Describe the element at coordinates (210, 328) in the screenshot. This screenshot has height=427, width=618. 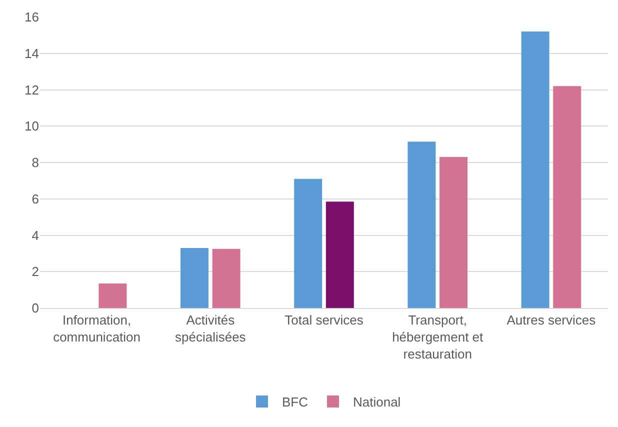
I see `x-tick-label: Activités spécialisées` at that location.